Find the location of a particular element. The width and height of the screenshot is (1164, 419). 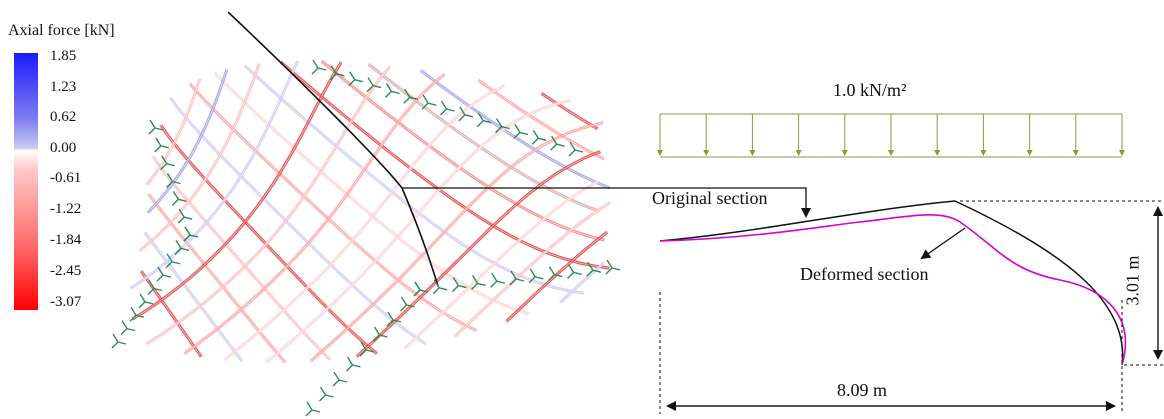

height-label: 3.01 m is located at coordinates (1132, 280).